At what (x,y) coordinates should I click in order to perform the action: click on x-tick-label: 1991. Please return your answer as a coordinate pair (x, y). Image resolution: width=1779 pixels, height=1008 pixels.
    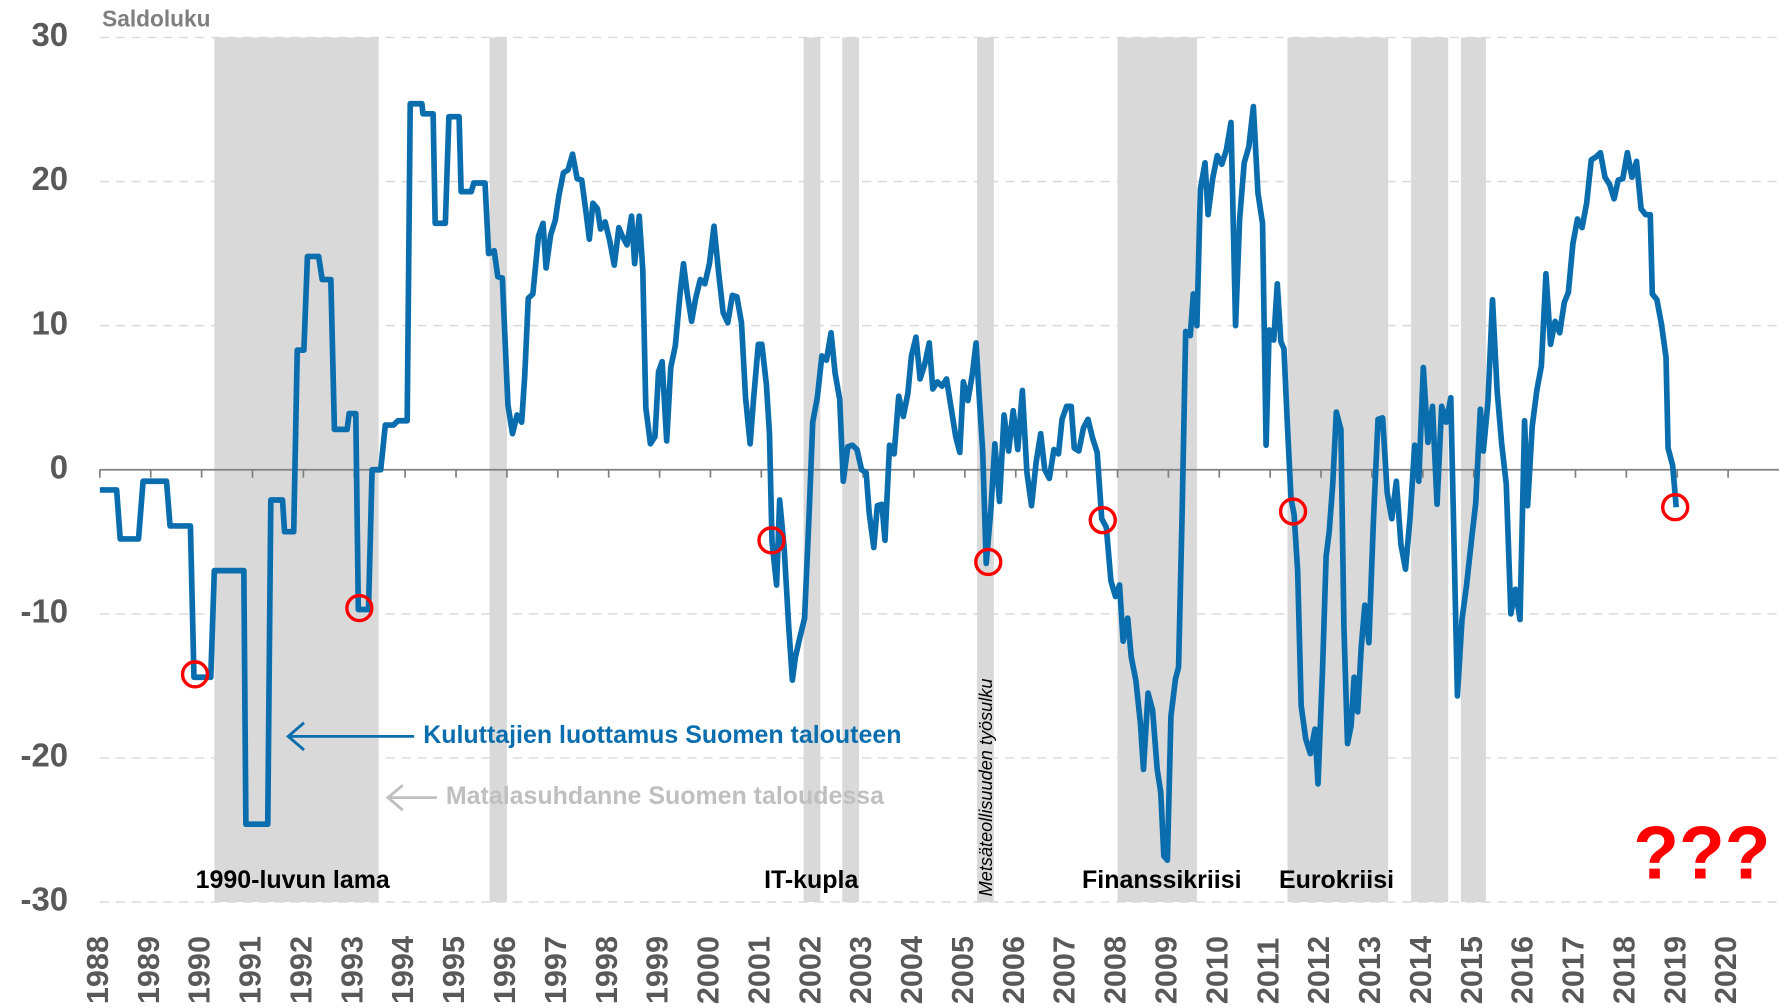
    Looking at the image, I should click on (251, 970).